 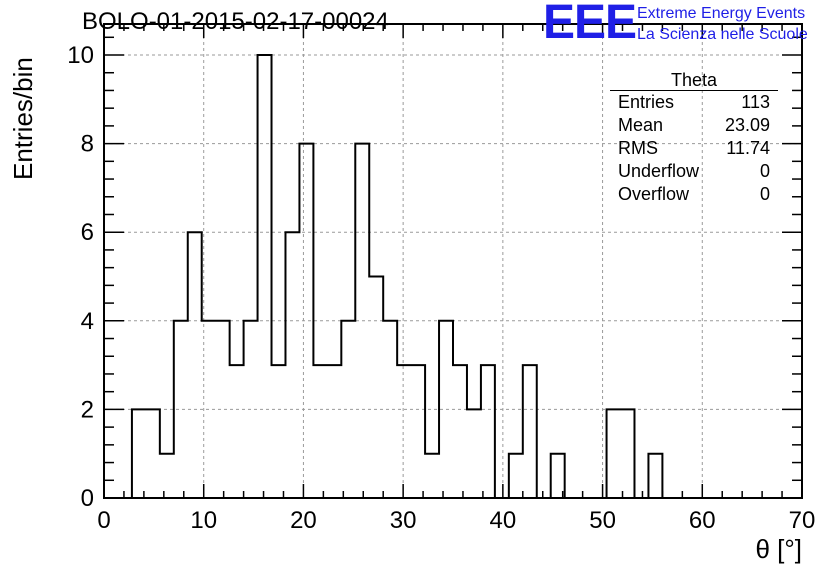 I want to click on stats-label: Overflow, so click(x=654, y=194).